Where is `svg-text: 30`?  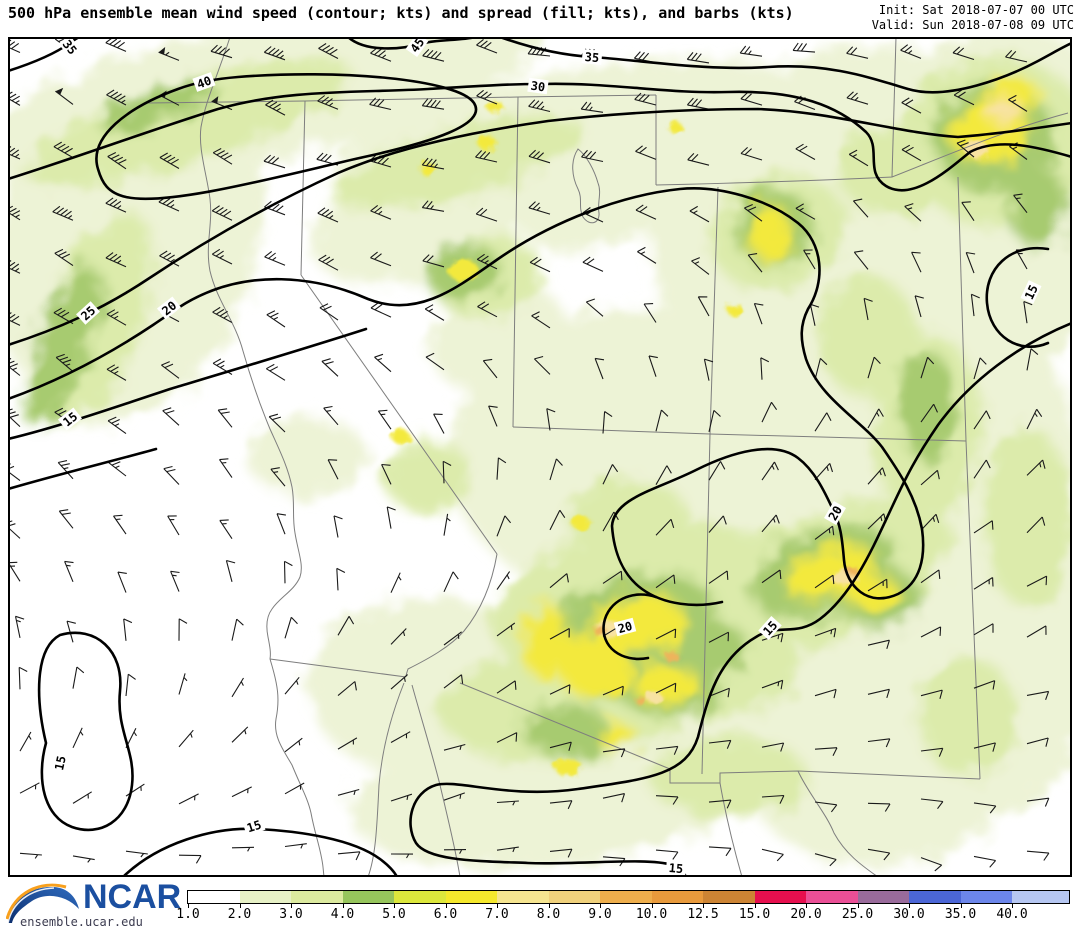
svg-text: 30 is located at coordinates (538, 87).